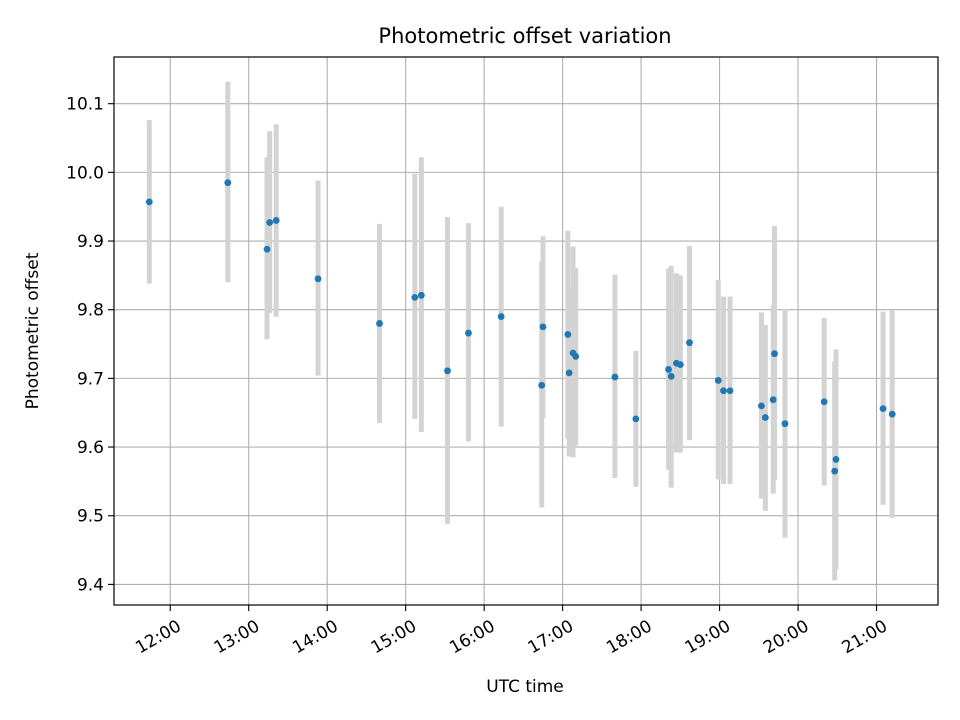 This screenshot has height=720, width=960. I want to click on y-tick-label: 9.4, so click(90, 585).